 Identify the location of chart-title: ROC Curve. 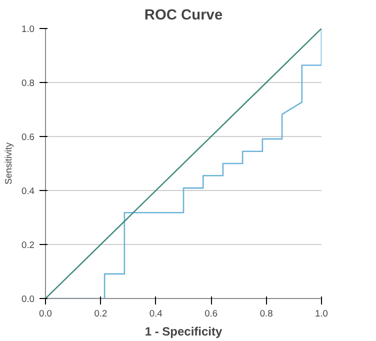
(183, 16).